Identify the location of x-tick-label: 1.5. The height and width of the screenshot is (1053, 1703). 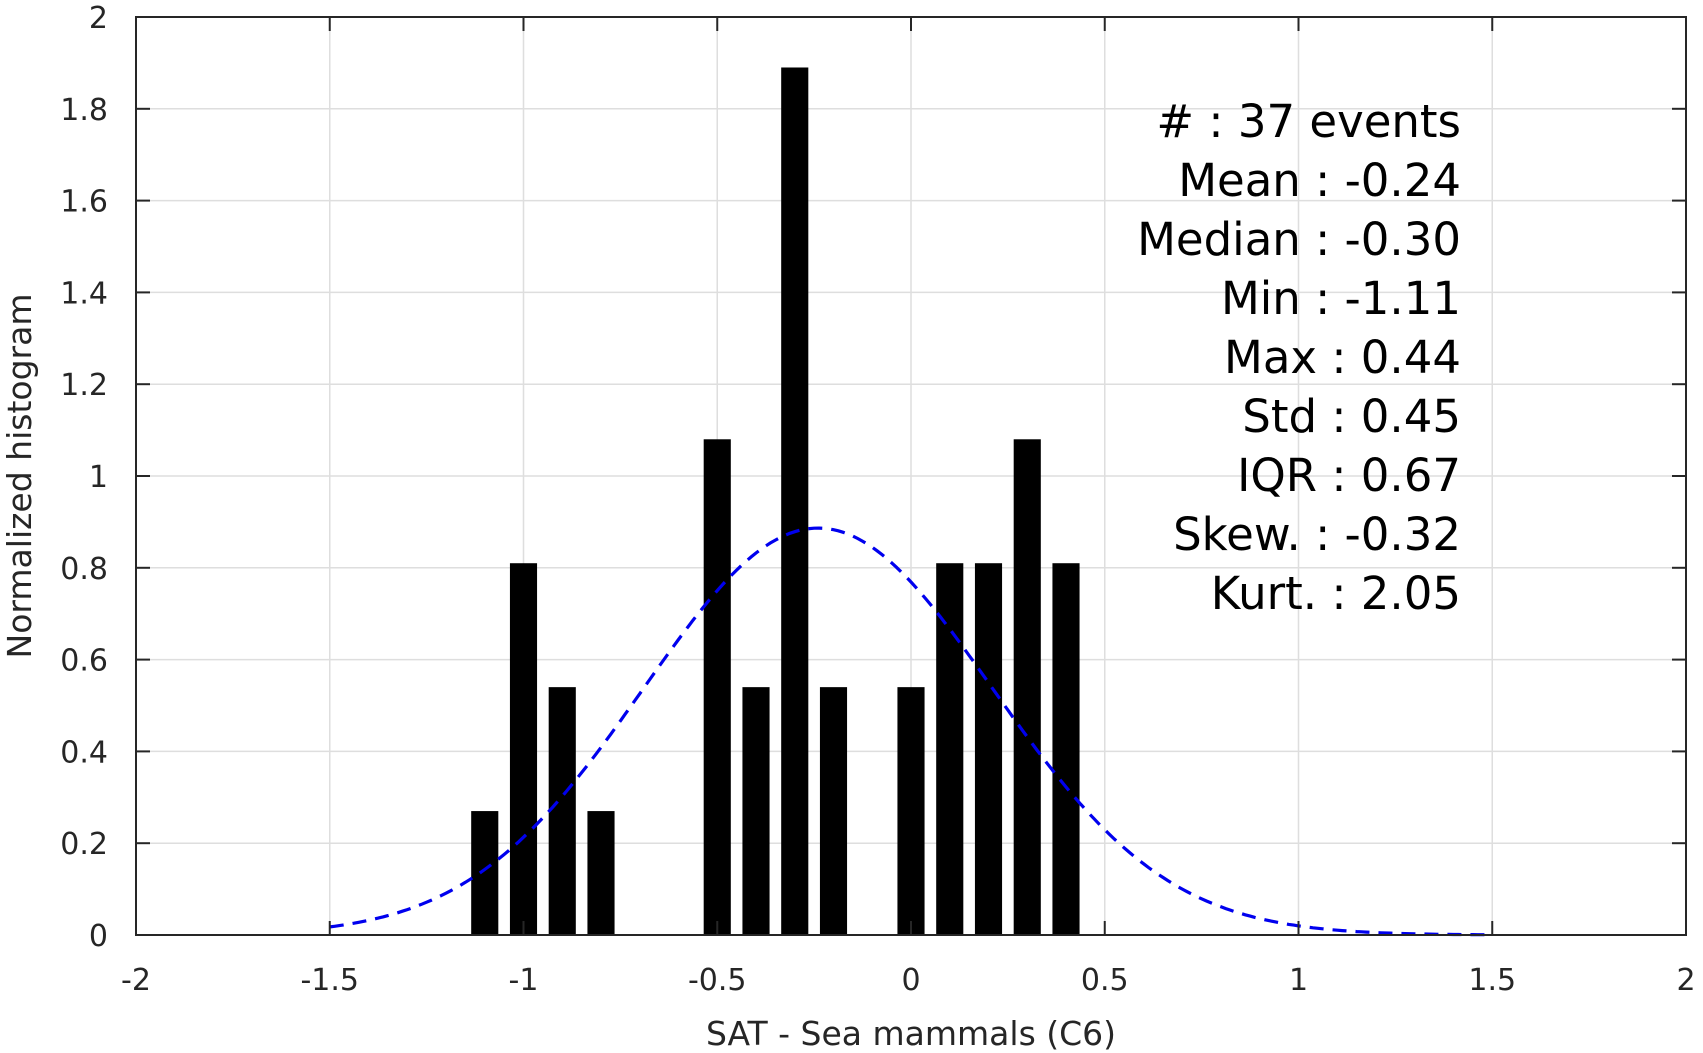
(1492, 980).